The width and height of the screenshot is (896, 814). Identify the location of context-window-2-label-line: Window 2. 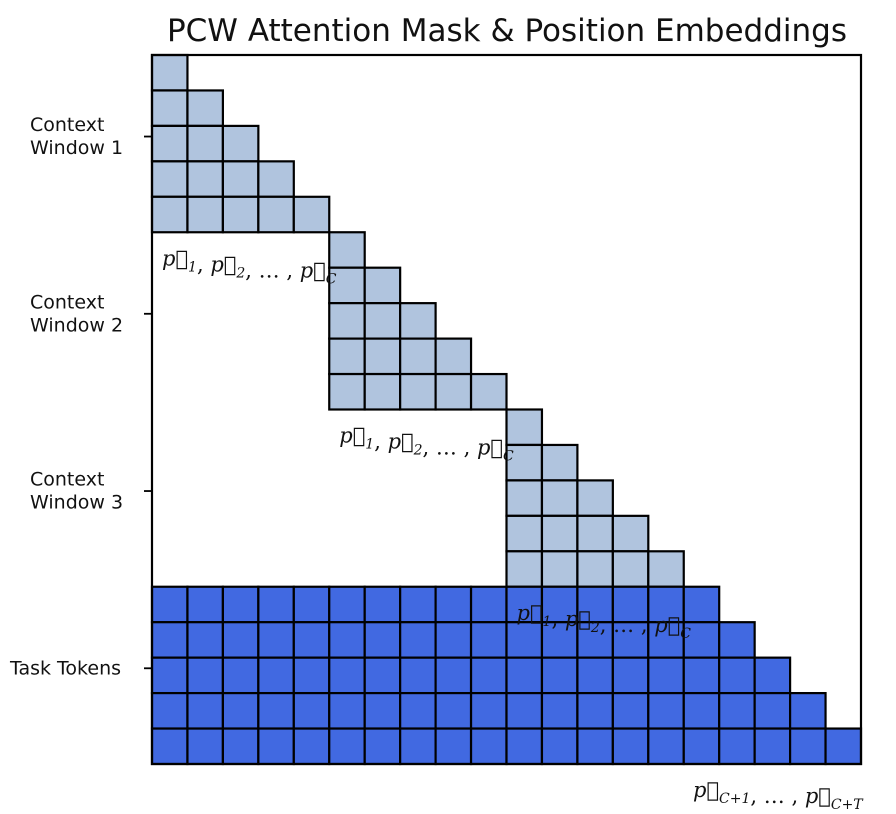
(76, 325).